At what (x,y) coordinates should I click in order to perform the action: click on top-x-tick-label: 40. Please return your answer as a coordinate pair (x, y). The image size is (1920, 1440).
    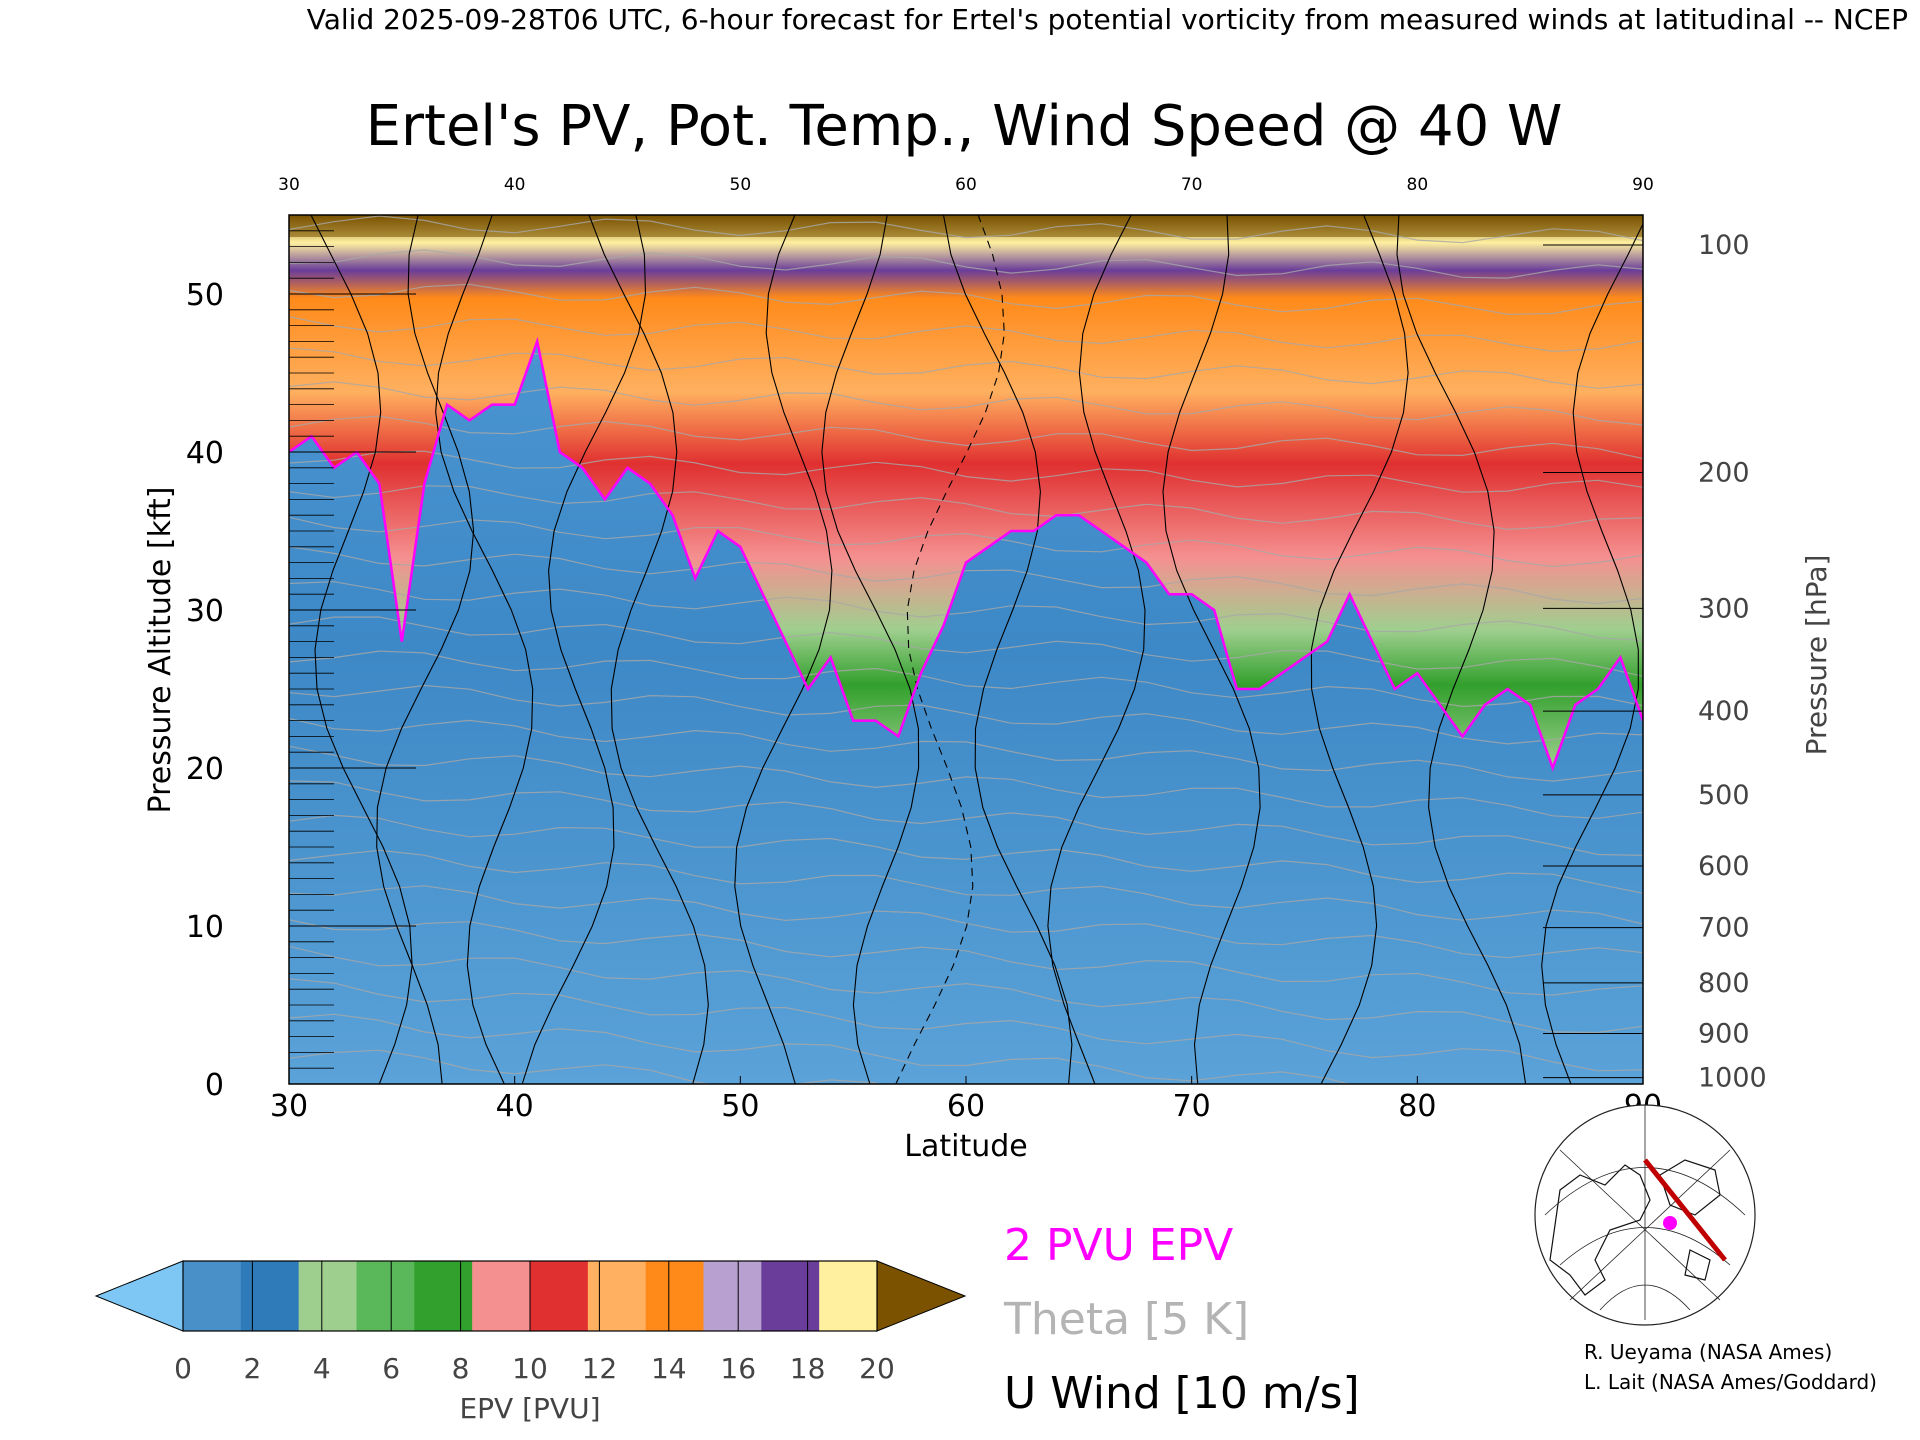
    Looking at the image, I should click on (515, 185).